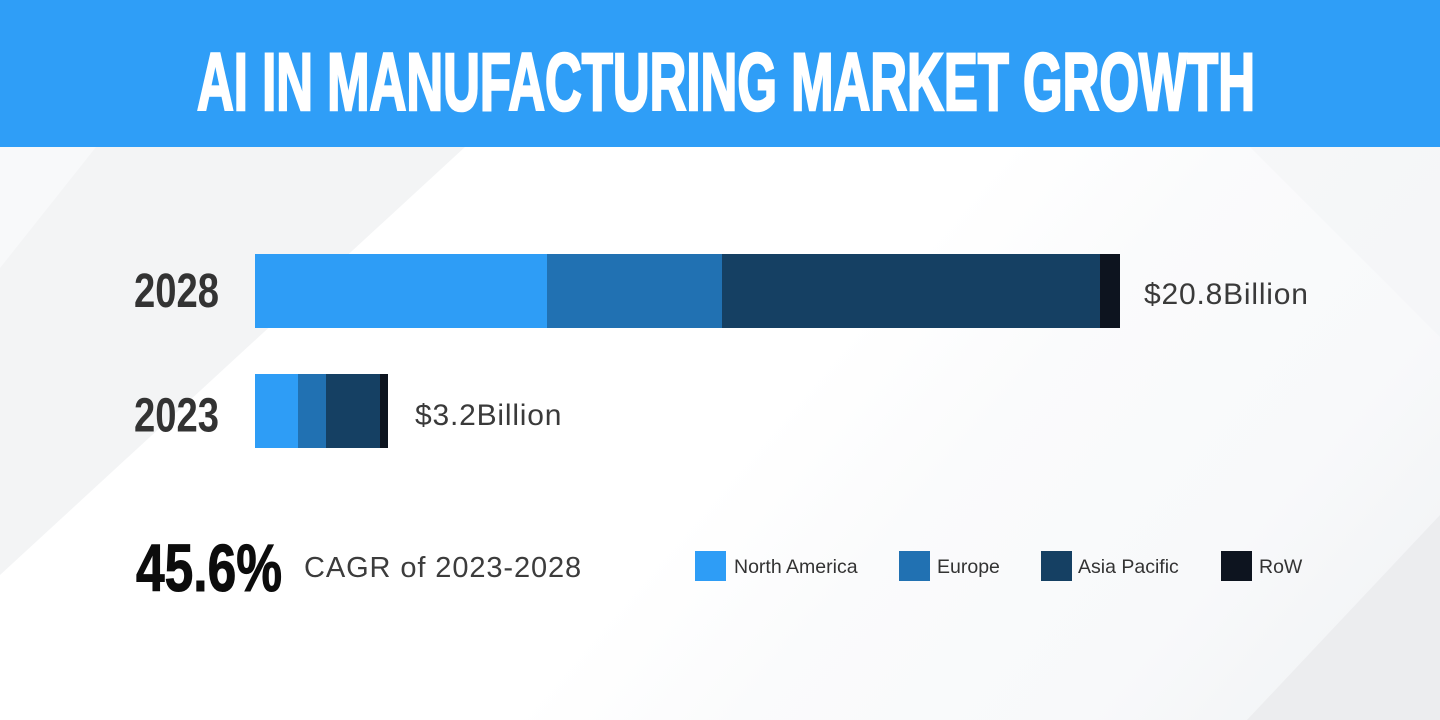 The image size is (1440, 720). Describe the element at coordinates (176, 291) in the screenshot. I see `svg-text: 2028` at that location.